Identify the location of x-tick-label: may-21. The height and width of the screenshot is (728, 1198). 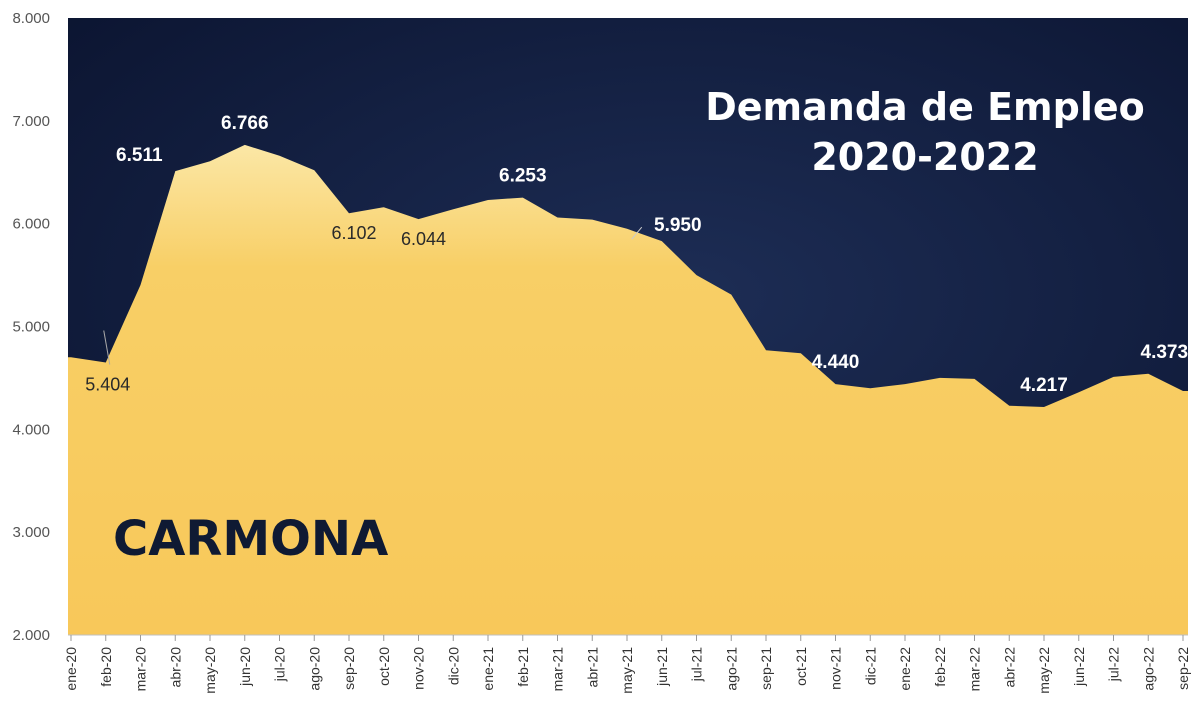
(627, 670).